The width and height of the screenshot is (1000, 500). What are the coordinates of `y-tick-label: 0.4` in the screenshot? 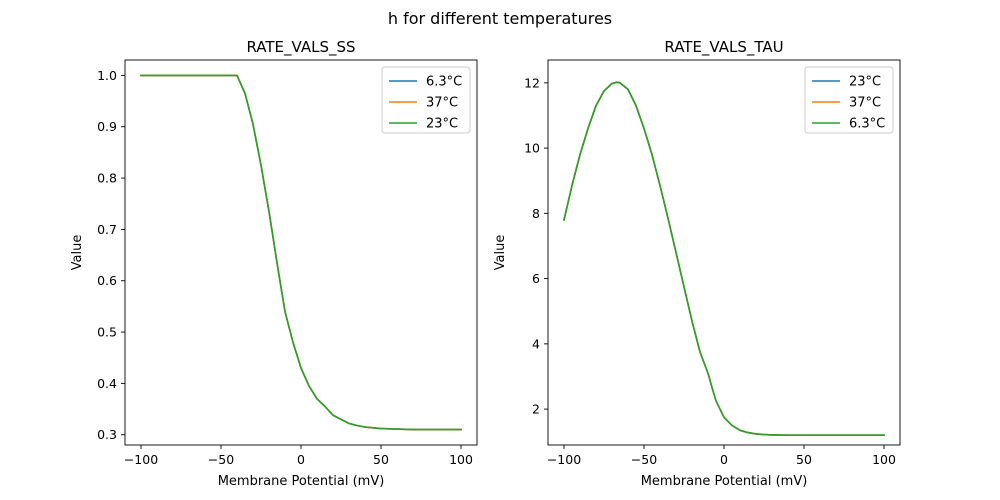 It's located at (107, 383).